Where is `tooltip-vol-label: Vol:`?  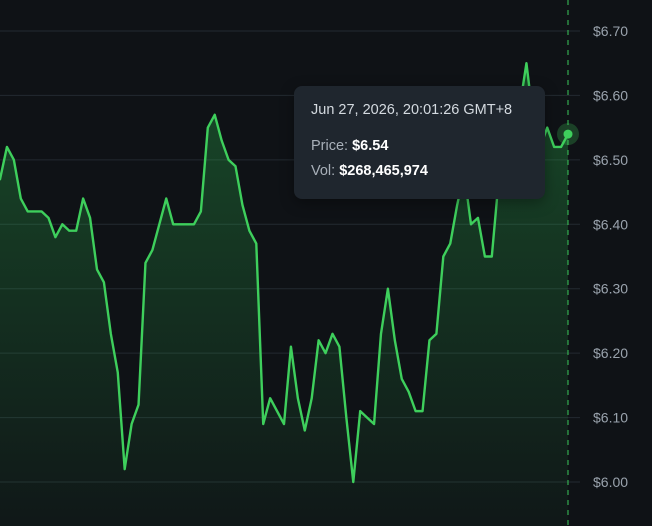 tooltip-vol-label: Vol: is located at coordinates (323, 171).